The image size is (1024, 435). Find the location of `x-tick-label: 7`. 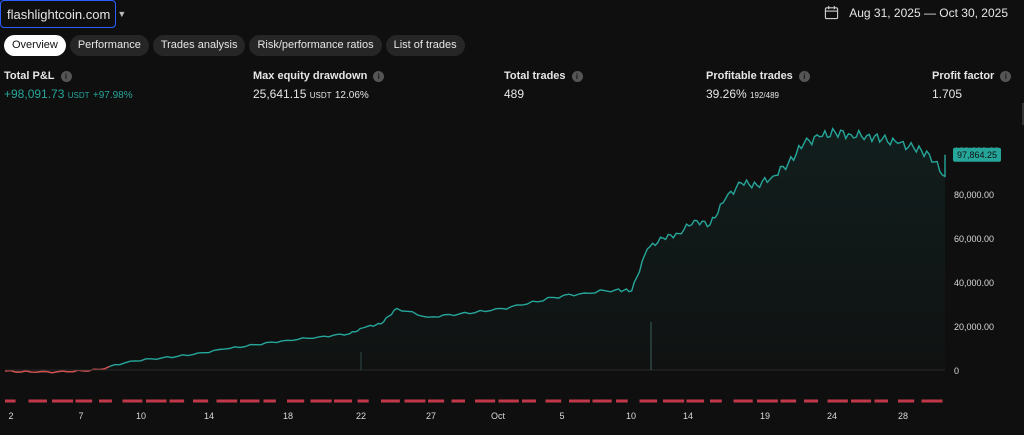

x-tick-label: 7 is located at coordinates (80, 416).